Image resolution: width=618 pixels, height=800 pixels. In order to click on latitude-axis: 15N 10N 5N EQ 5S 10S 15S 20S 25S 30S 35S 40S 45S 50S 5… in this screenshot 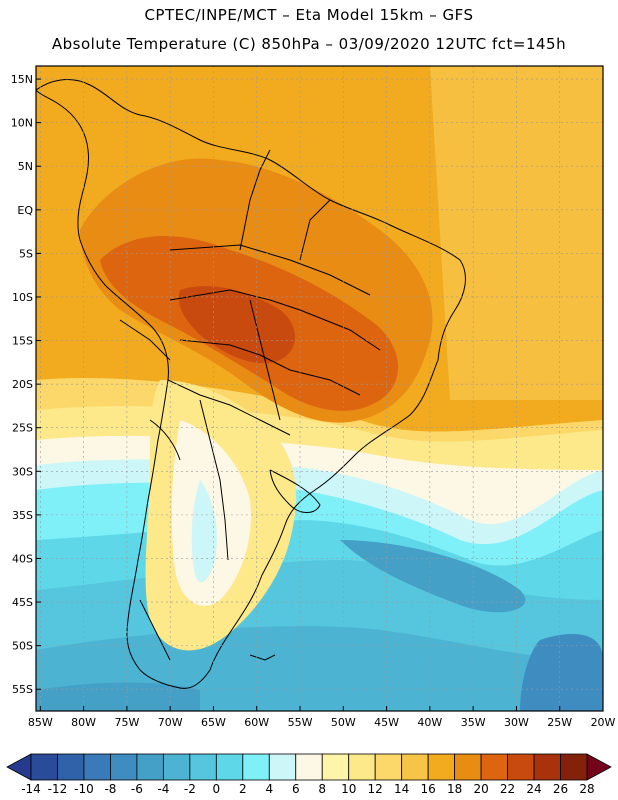, I will do `click(26, 384)`.